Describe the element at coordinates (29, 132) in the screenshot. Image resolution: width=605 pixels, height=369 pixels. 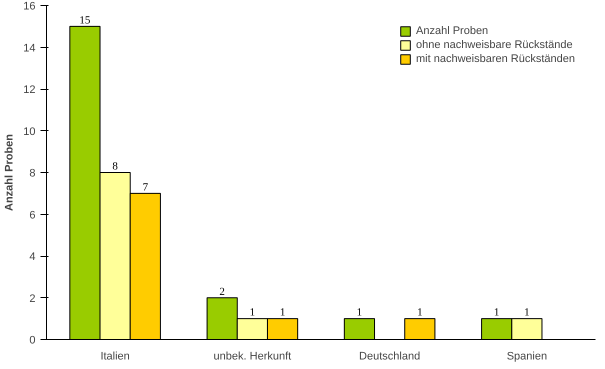
I see `y-tick-label: 10` at that location.